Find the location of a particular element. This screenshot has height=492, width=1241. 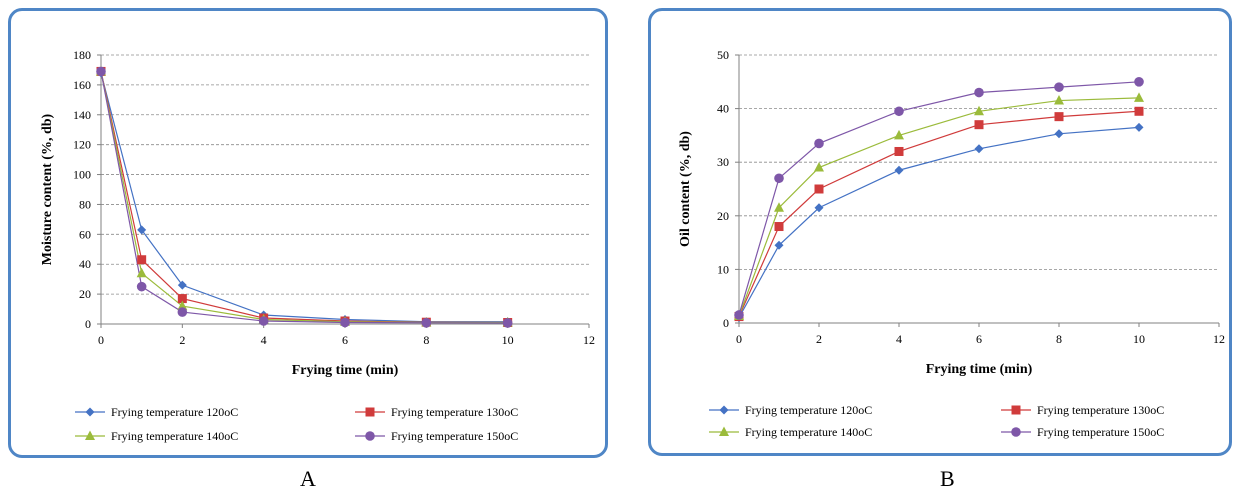

y-tick-label: 100 is located at coordinates (82, 175).